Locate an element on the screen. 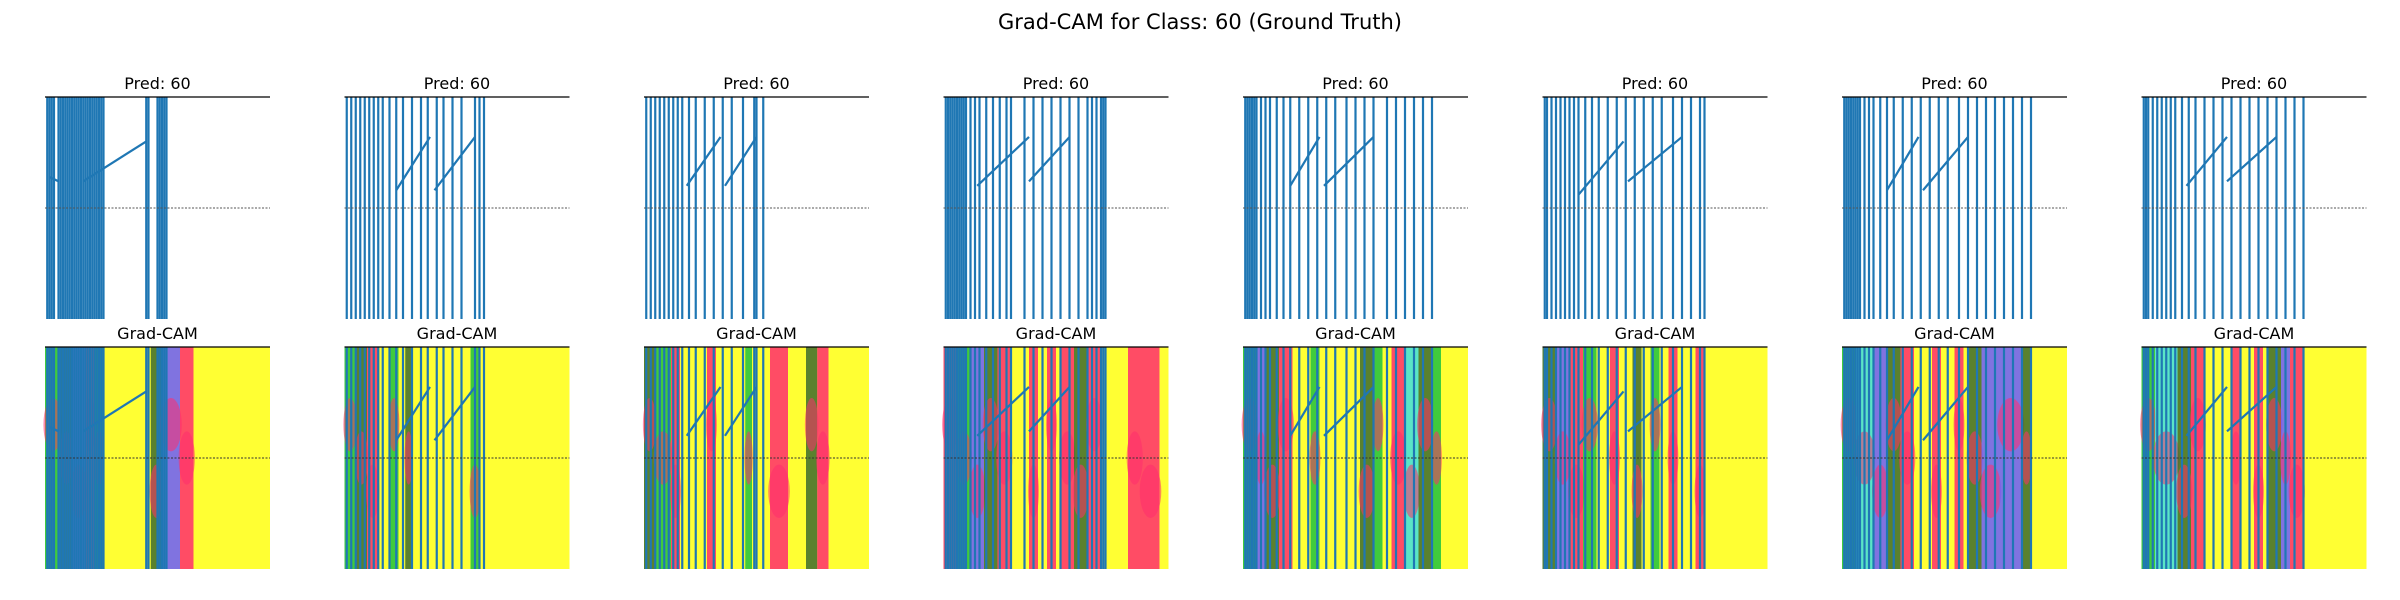  gradcam-panel-title-6: Grad-CAM is located at coordinates (1954, 333).